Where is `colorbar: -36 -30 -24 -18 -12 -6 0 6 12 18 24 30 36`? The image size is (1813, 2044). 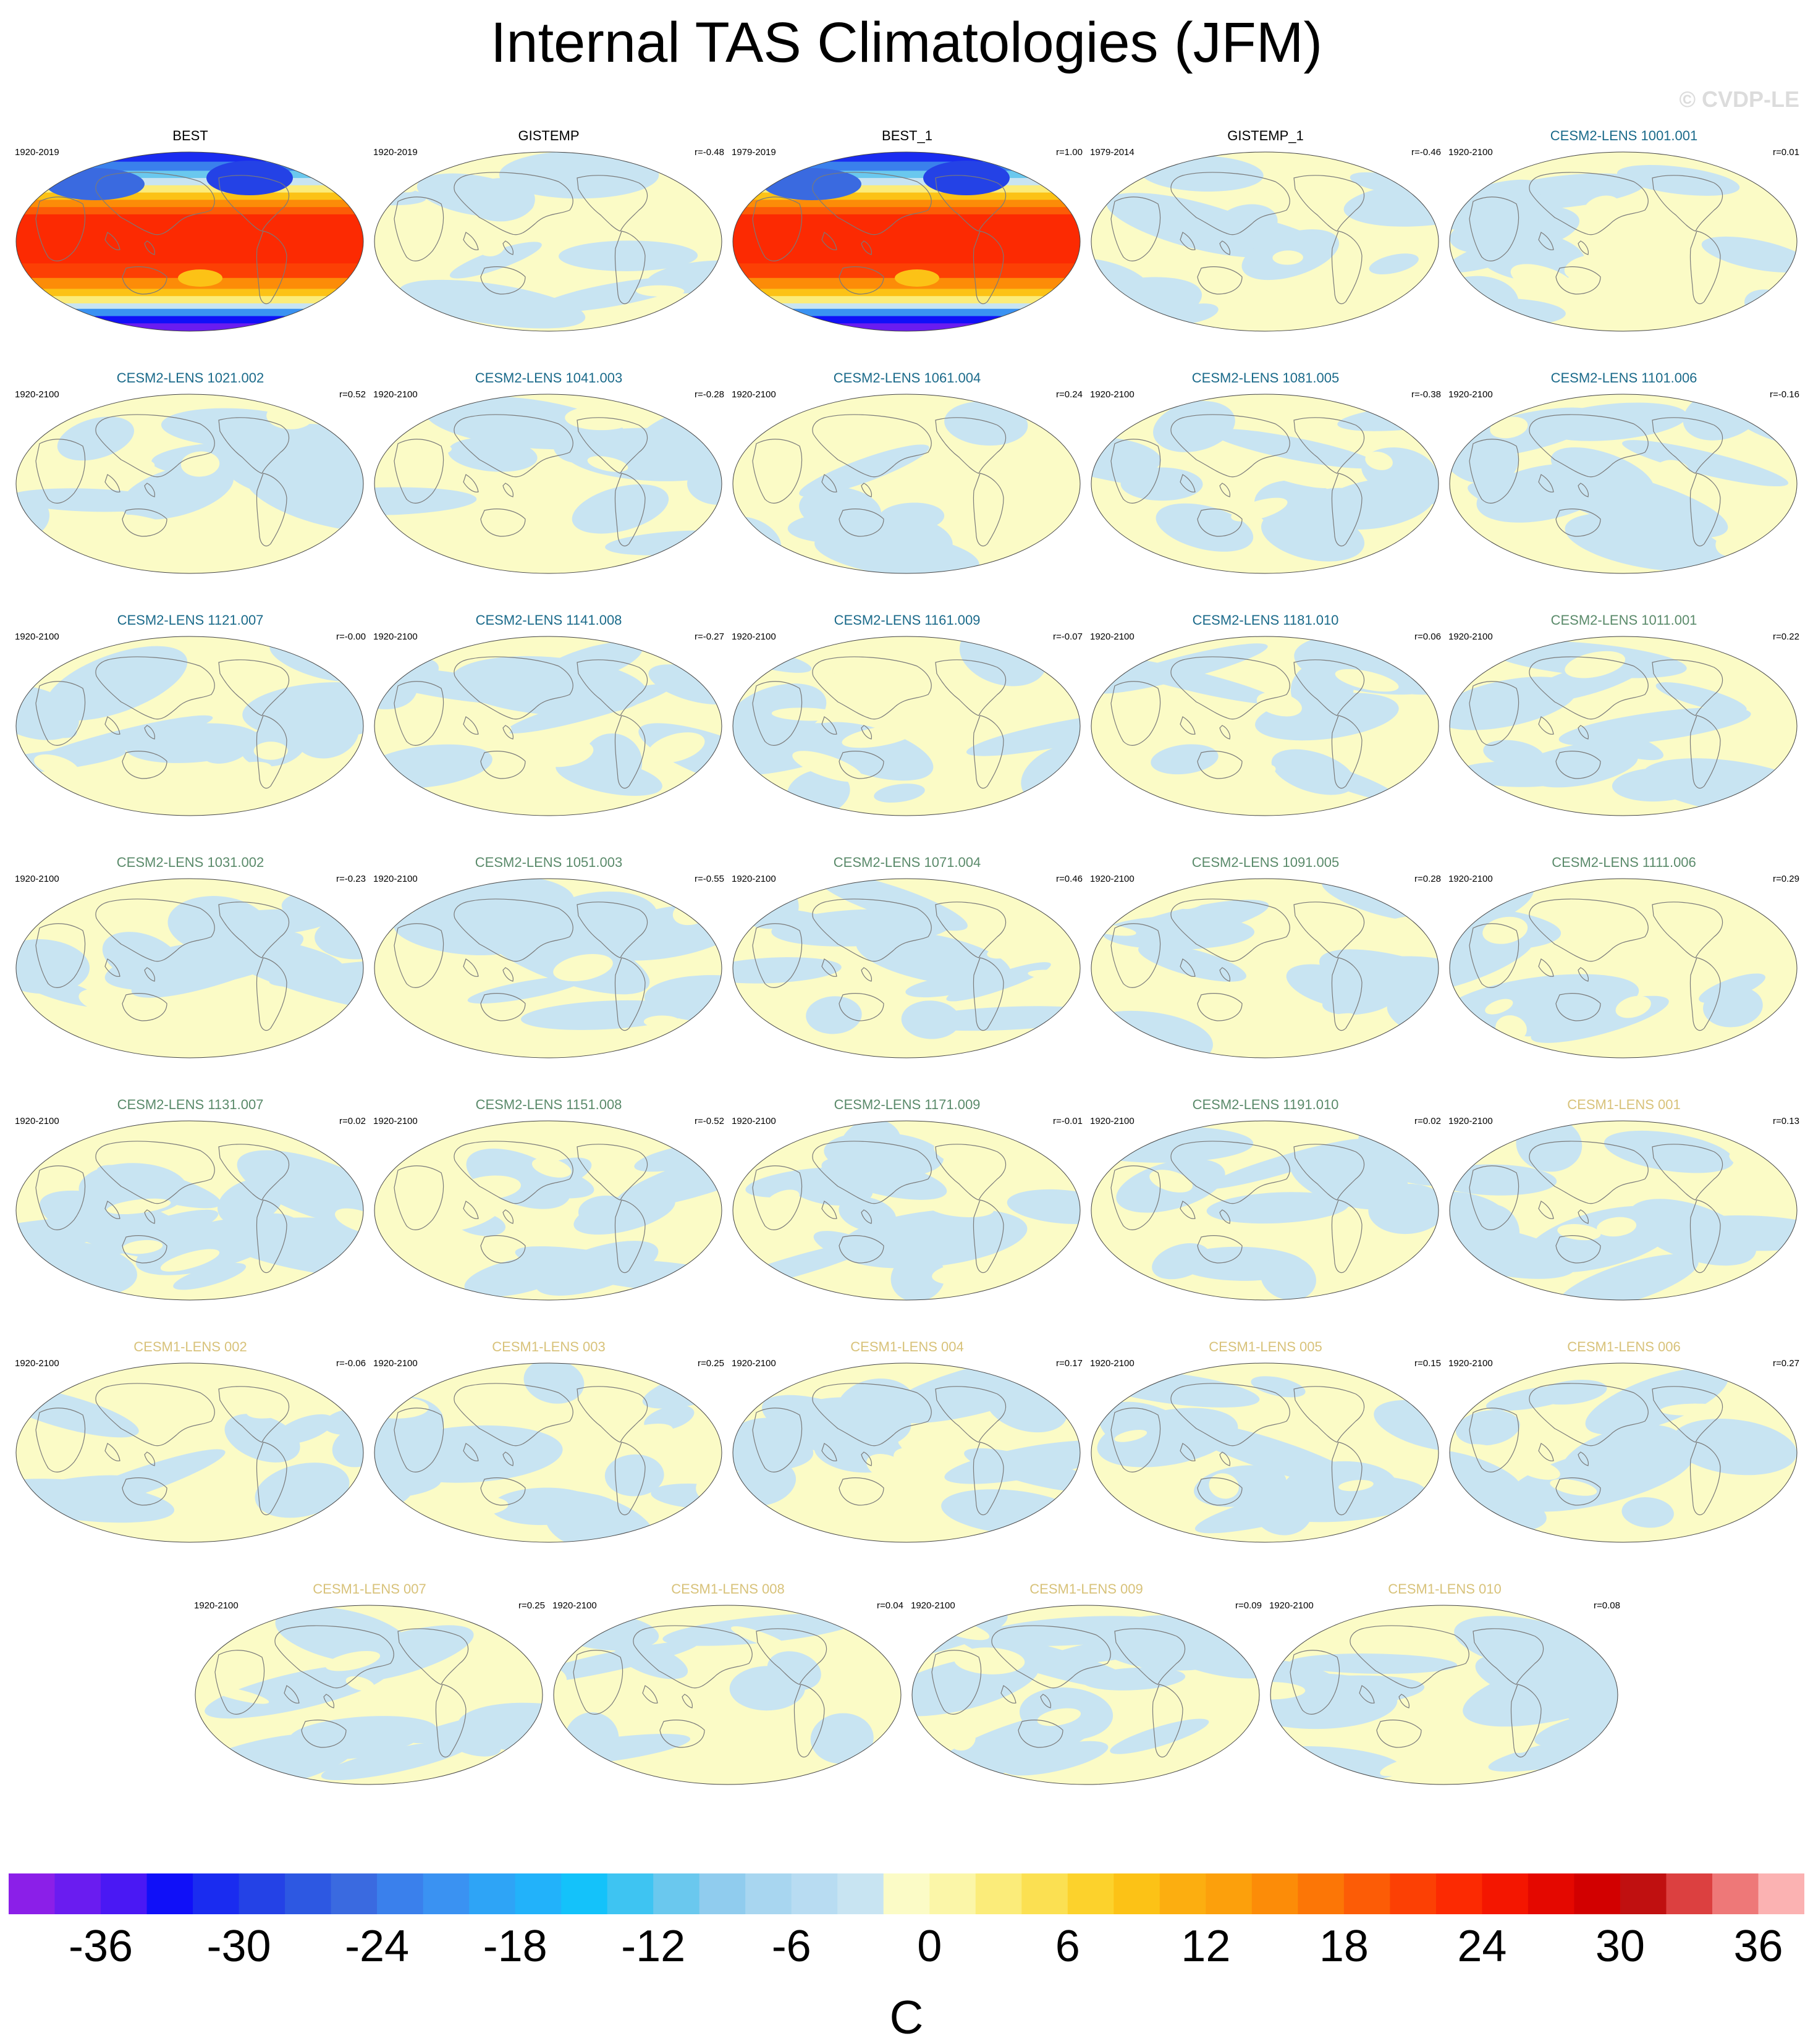 colorbar: -36 -30 -24 -18 -12 -6 0 6 12 18 24 30 36 is located at coordinates (906, 1922).